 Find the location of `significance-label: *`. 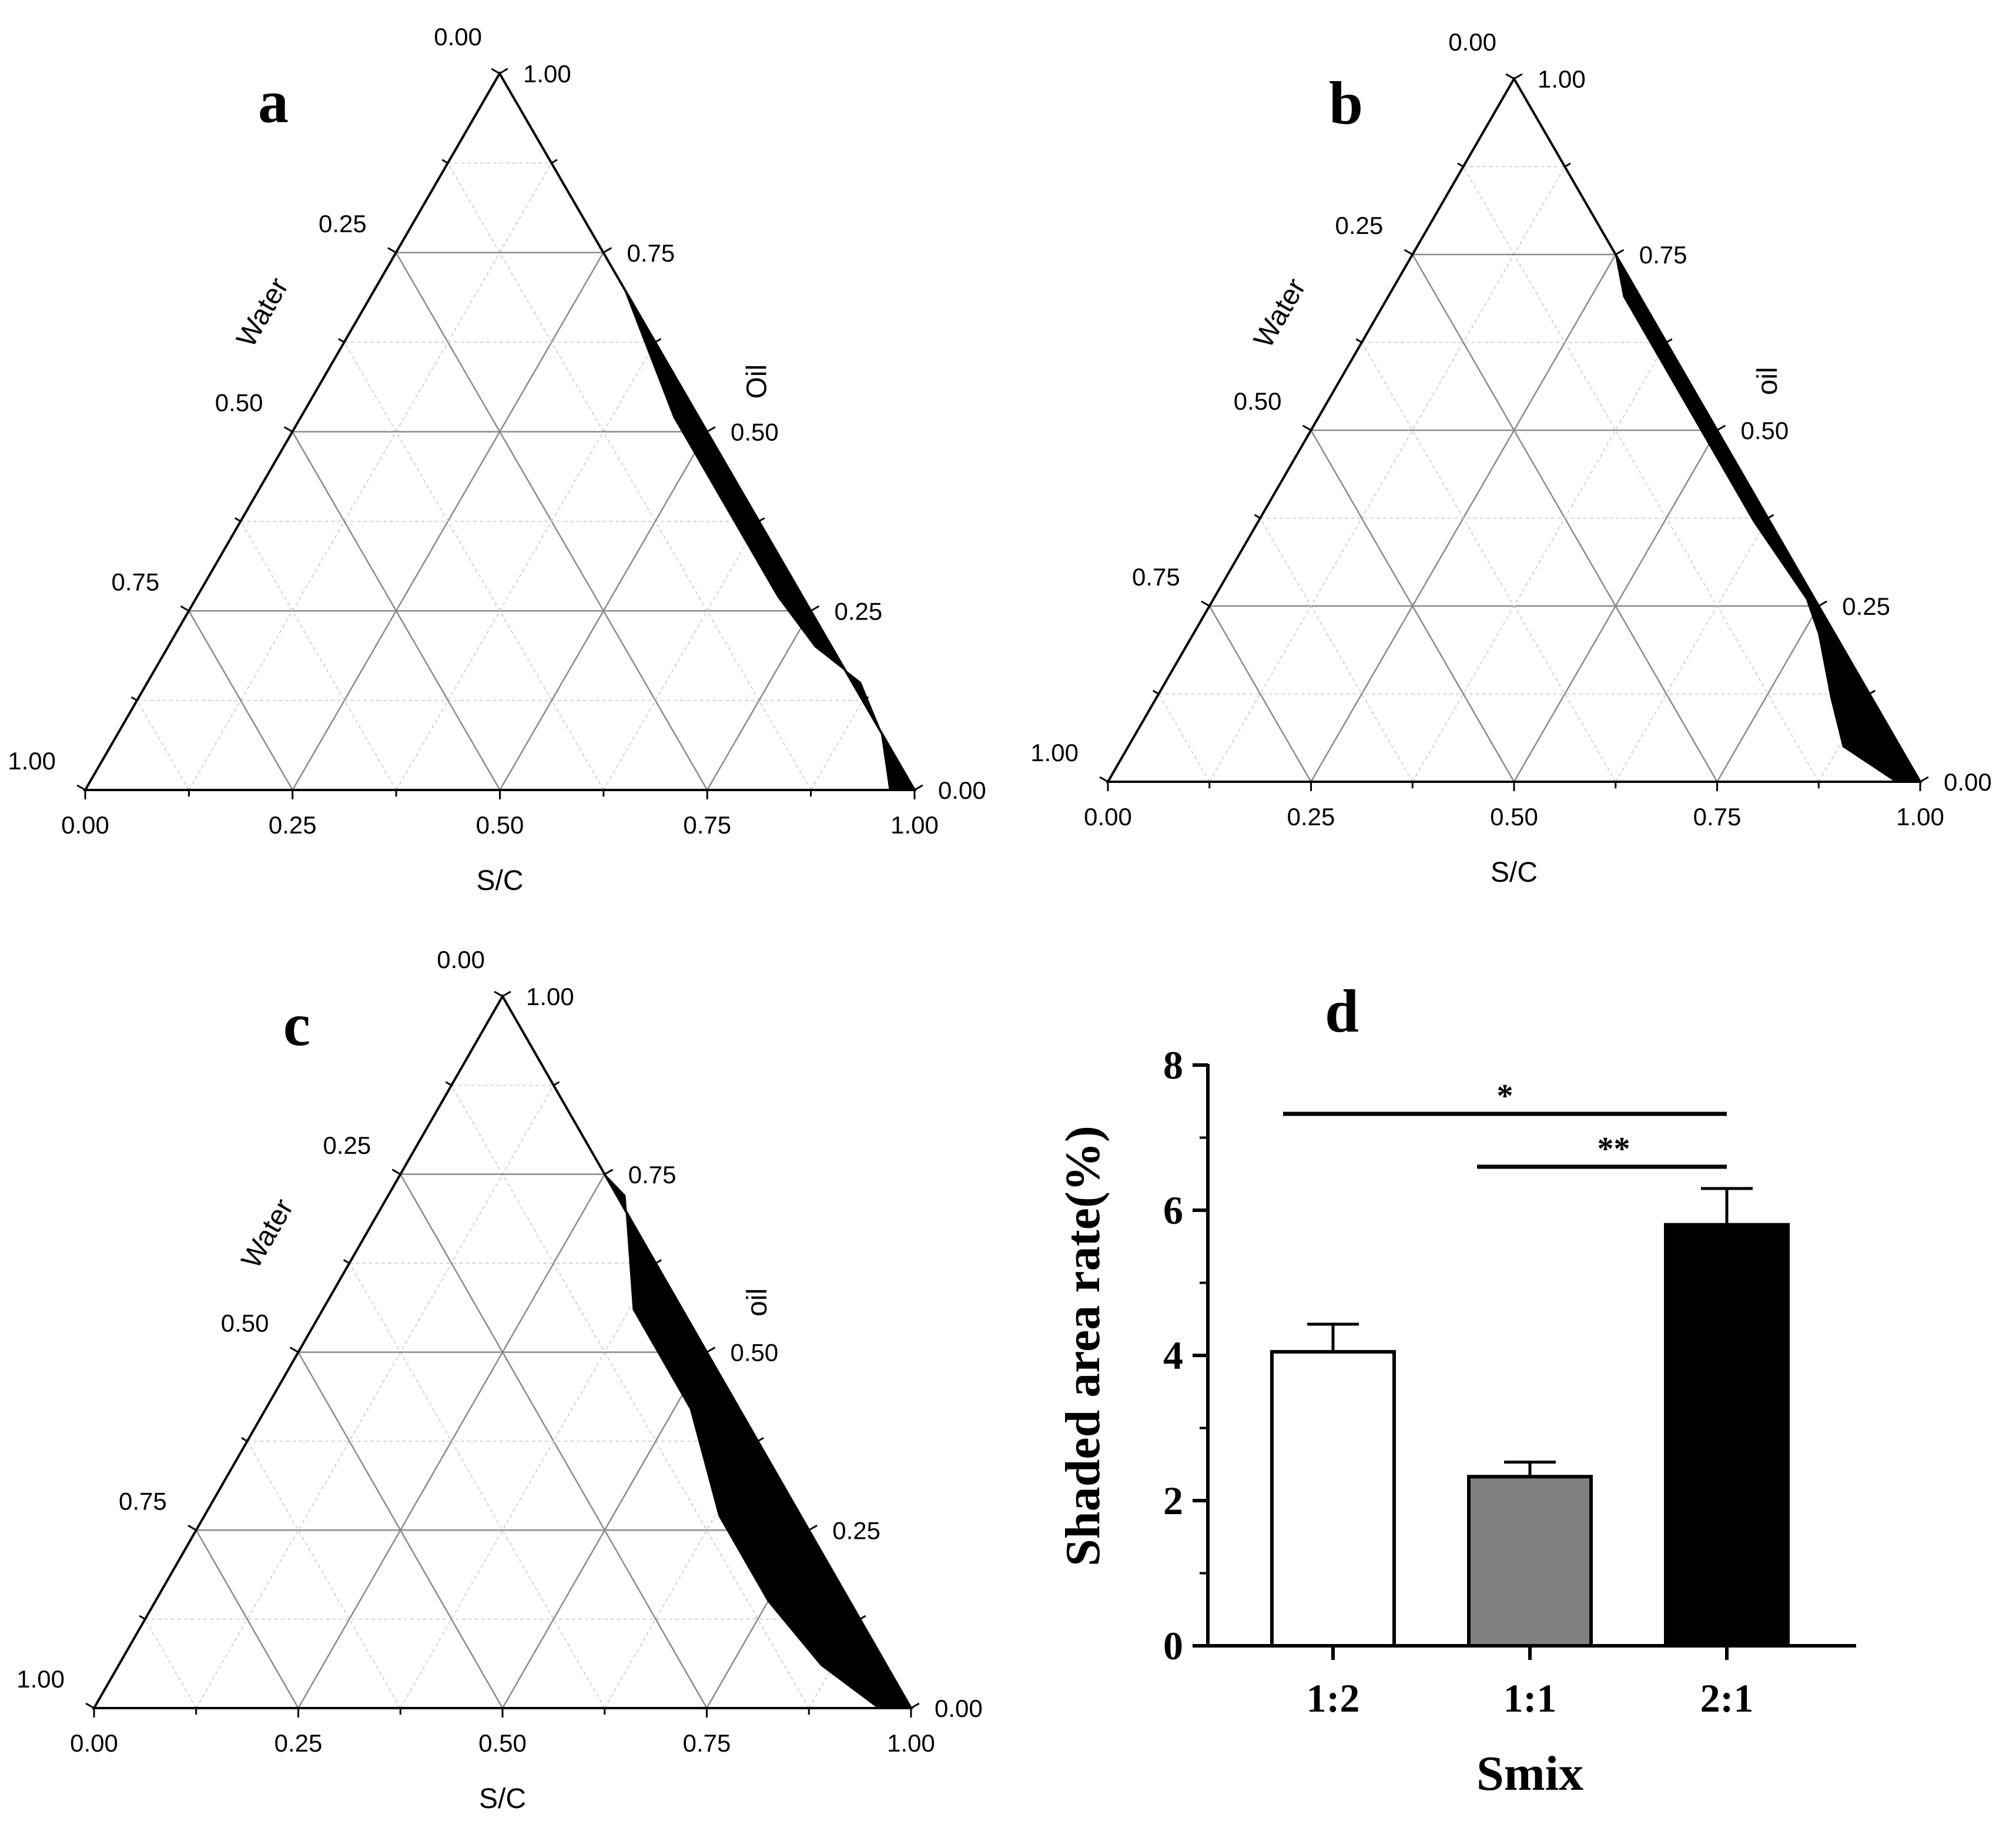

significance-label: * is located at coordinates (1505, 1096).